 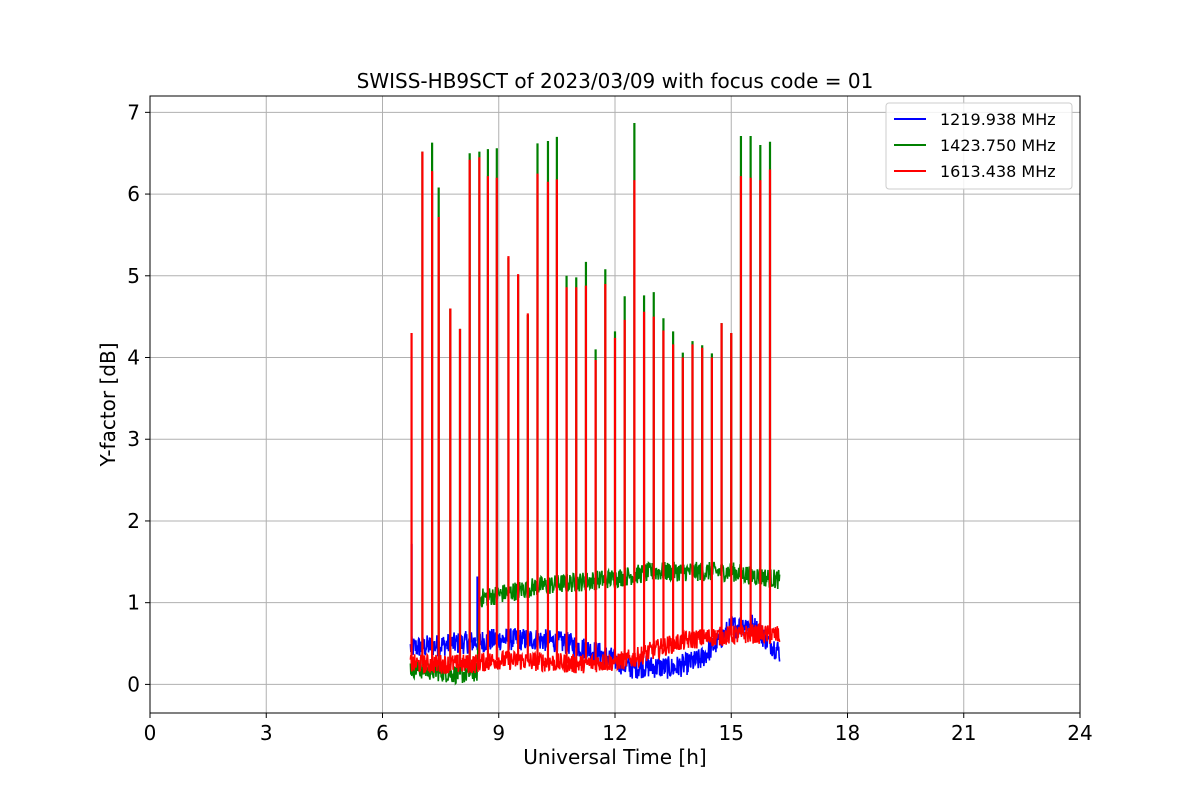 What do you see at coordinates (998, 145) in the screenshot?
I see `legend-label: 1423.750 MHz` at bounding box center [998, 145].